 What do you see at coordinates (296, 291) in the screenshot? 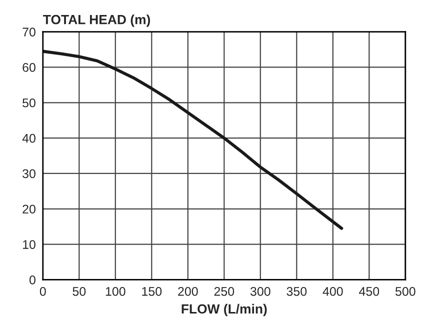
I see `x-tick-label: 350` at bounding box center [296, 291].